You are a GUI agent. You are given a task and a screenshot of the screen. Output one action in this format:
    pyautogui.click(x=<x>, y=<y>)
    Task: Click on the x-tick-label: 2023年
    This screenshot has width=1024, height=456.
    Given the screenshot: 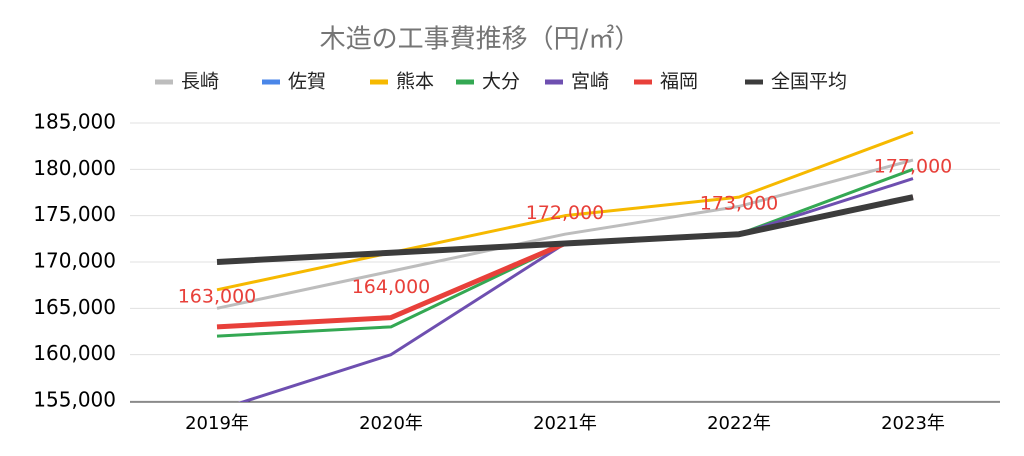 What is the action you would take?
    pyautogui.click(x=913, y=423)
    